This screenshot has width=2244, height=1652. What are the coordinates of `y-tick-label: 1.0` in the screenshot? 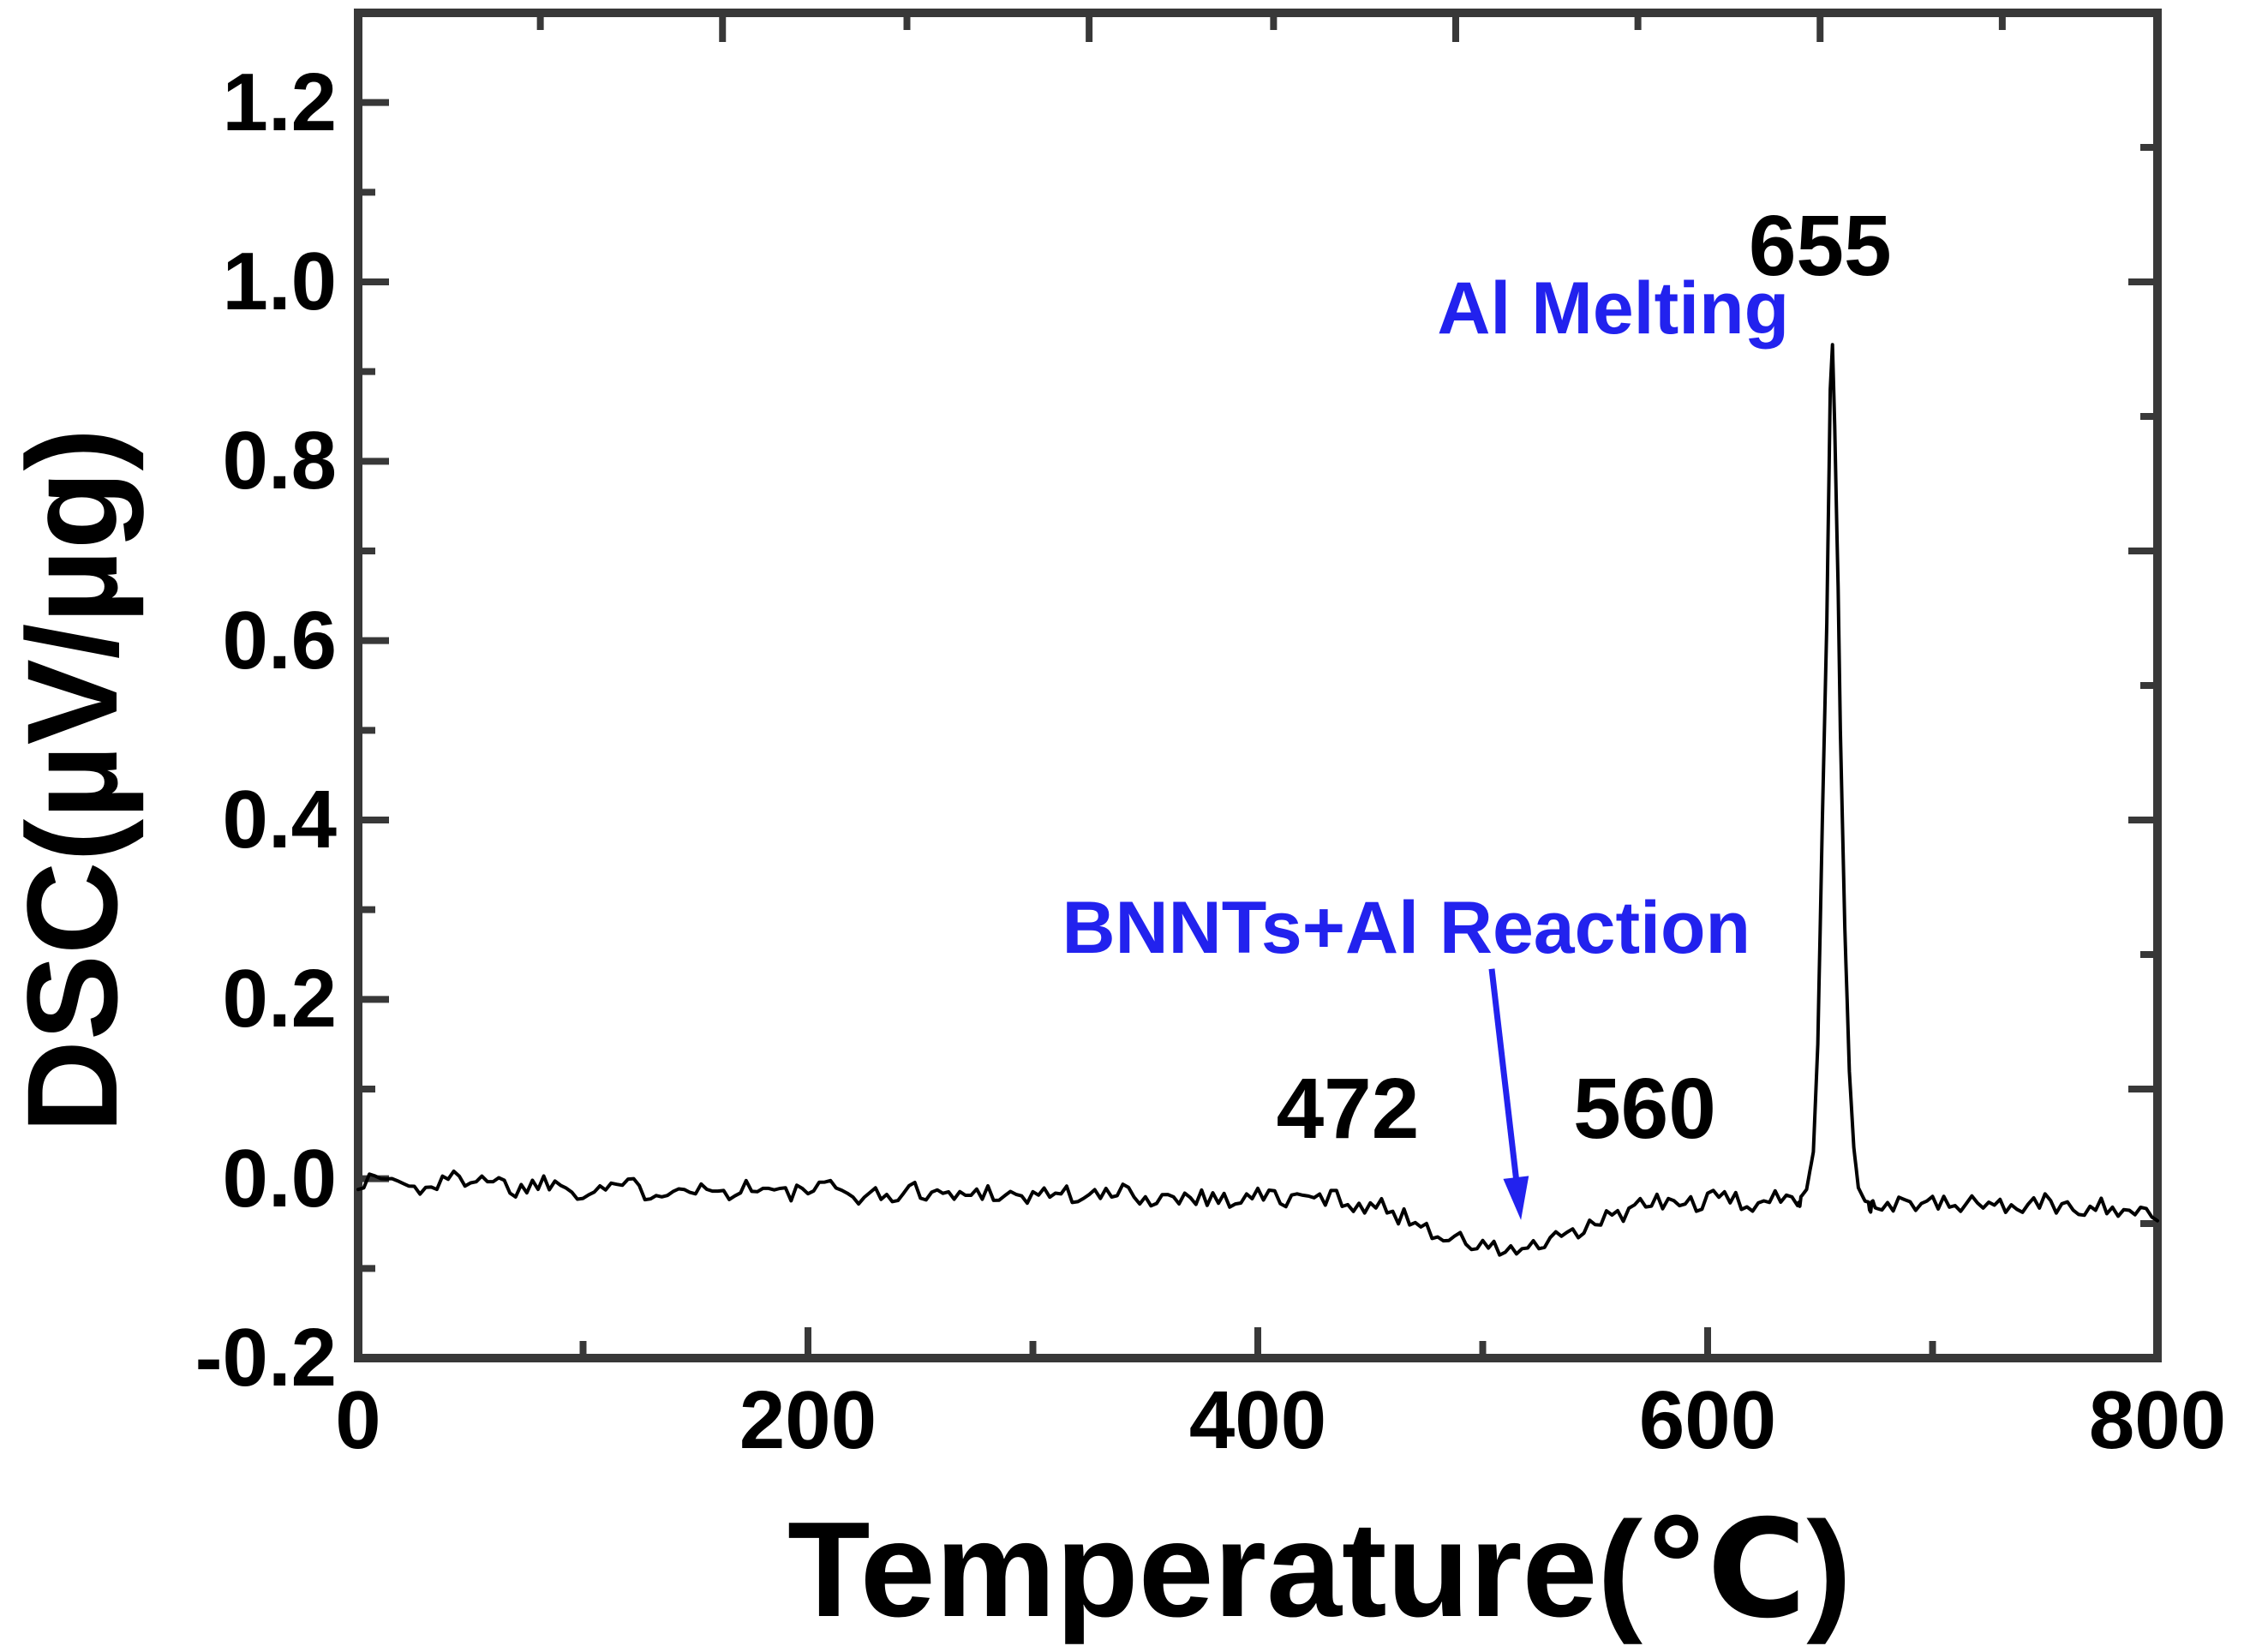 It's located at (279, 281).